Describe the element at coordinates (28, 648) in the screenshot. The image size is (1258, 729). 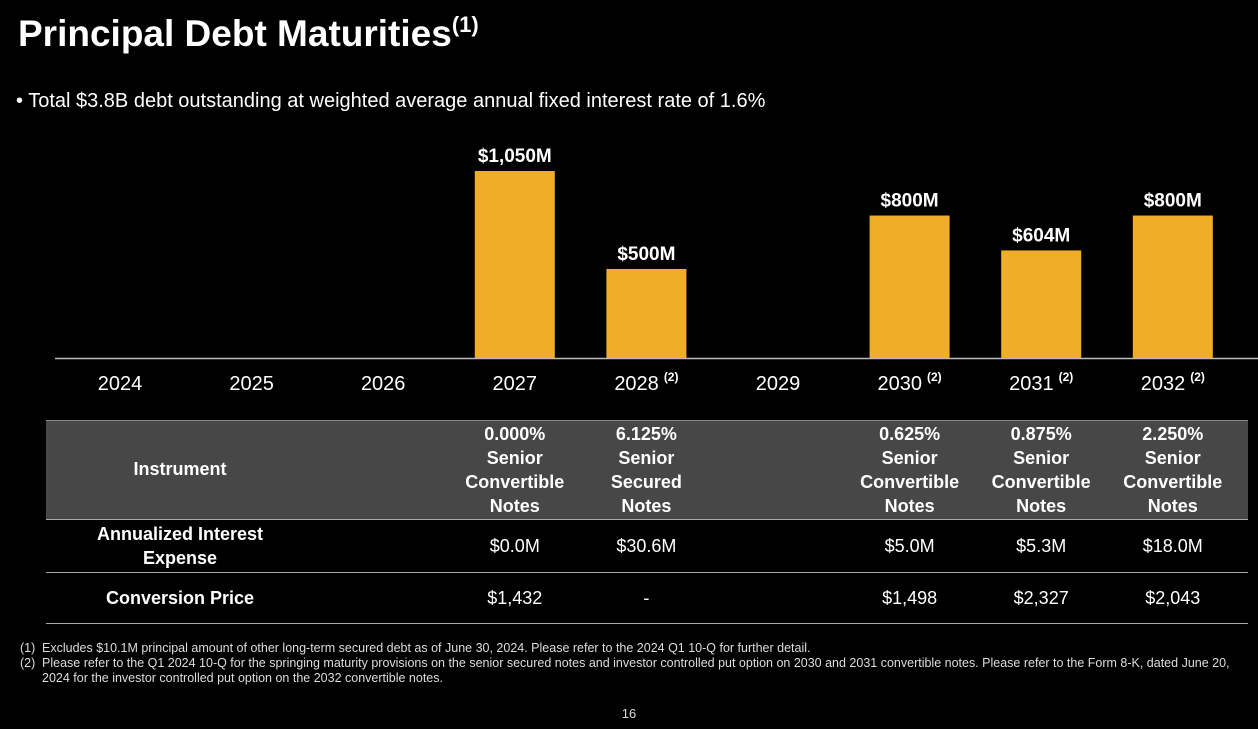
I see `footnote-marker: (1)` at that location.